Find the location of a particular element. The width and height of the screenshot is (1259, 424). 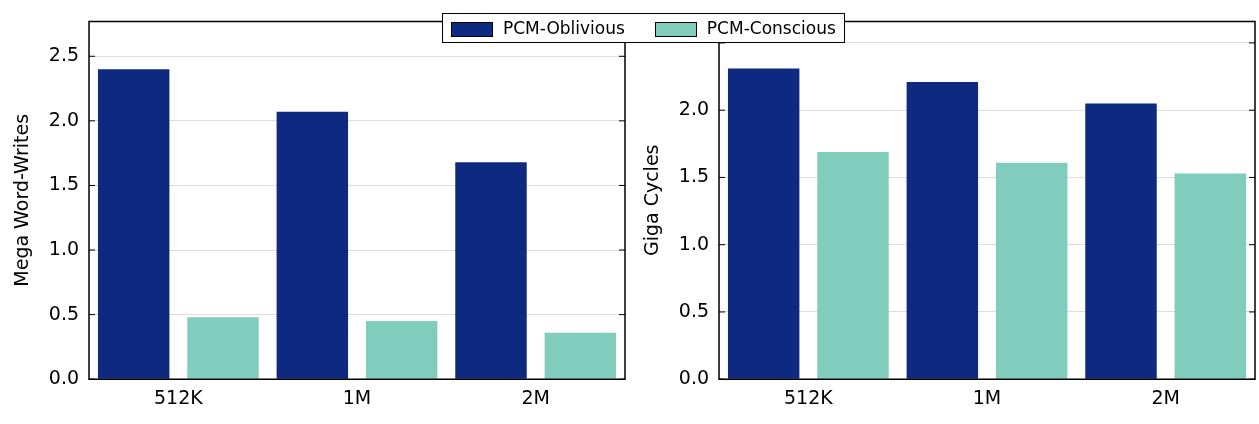

legend-label: PCM-Oblivious is located at coordinates (563, 28).